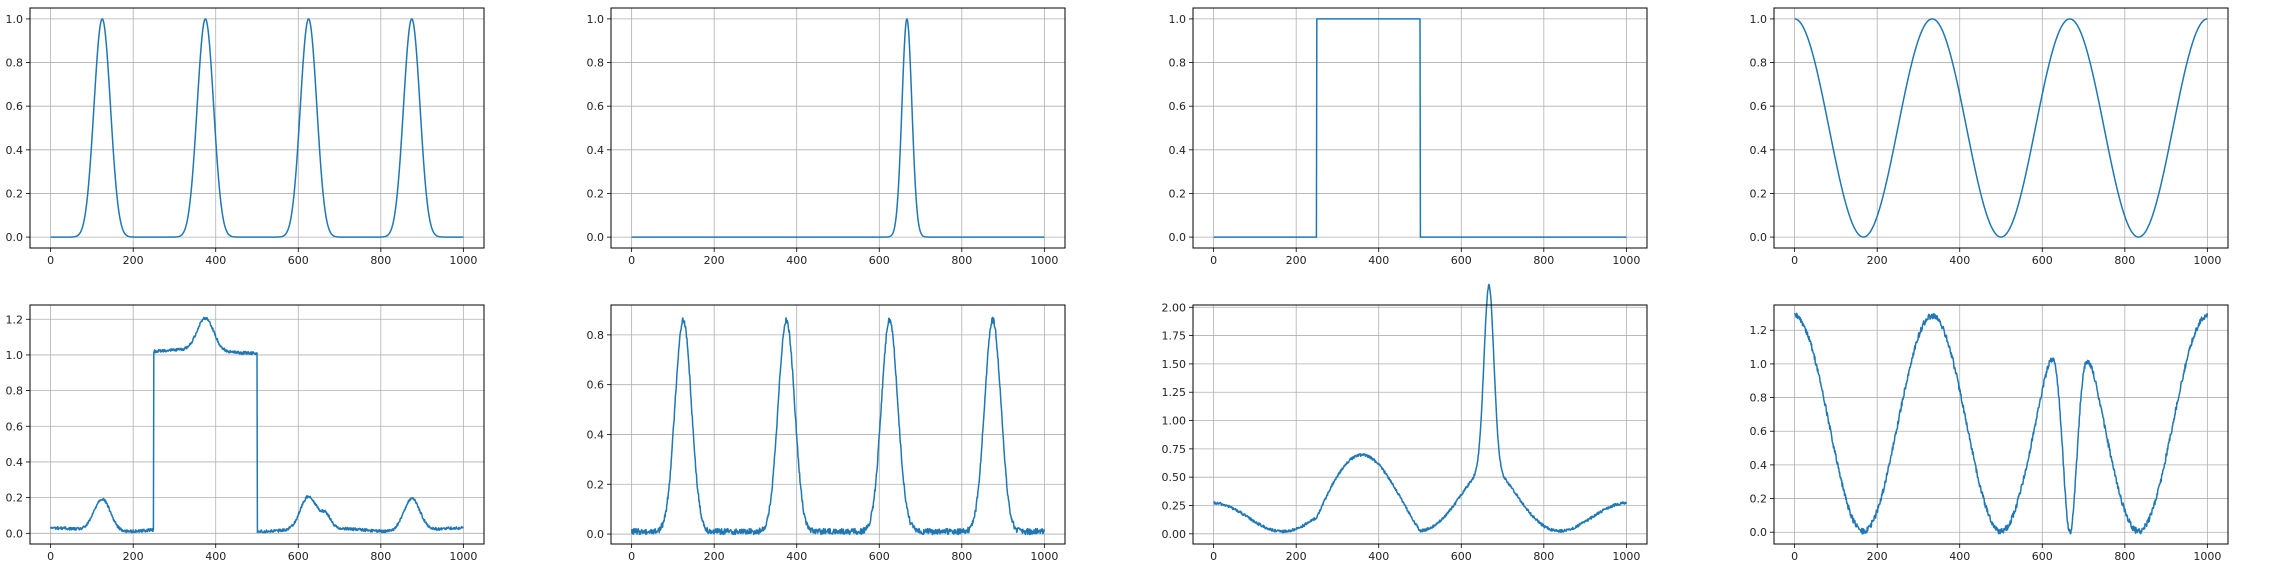  Describe the element at coordinates (1174, 477) in the screenshot. I see `y-tick-label: 0.50` at that location.